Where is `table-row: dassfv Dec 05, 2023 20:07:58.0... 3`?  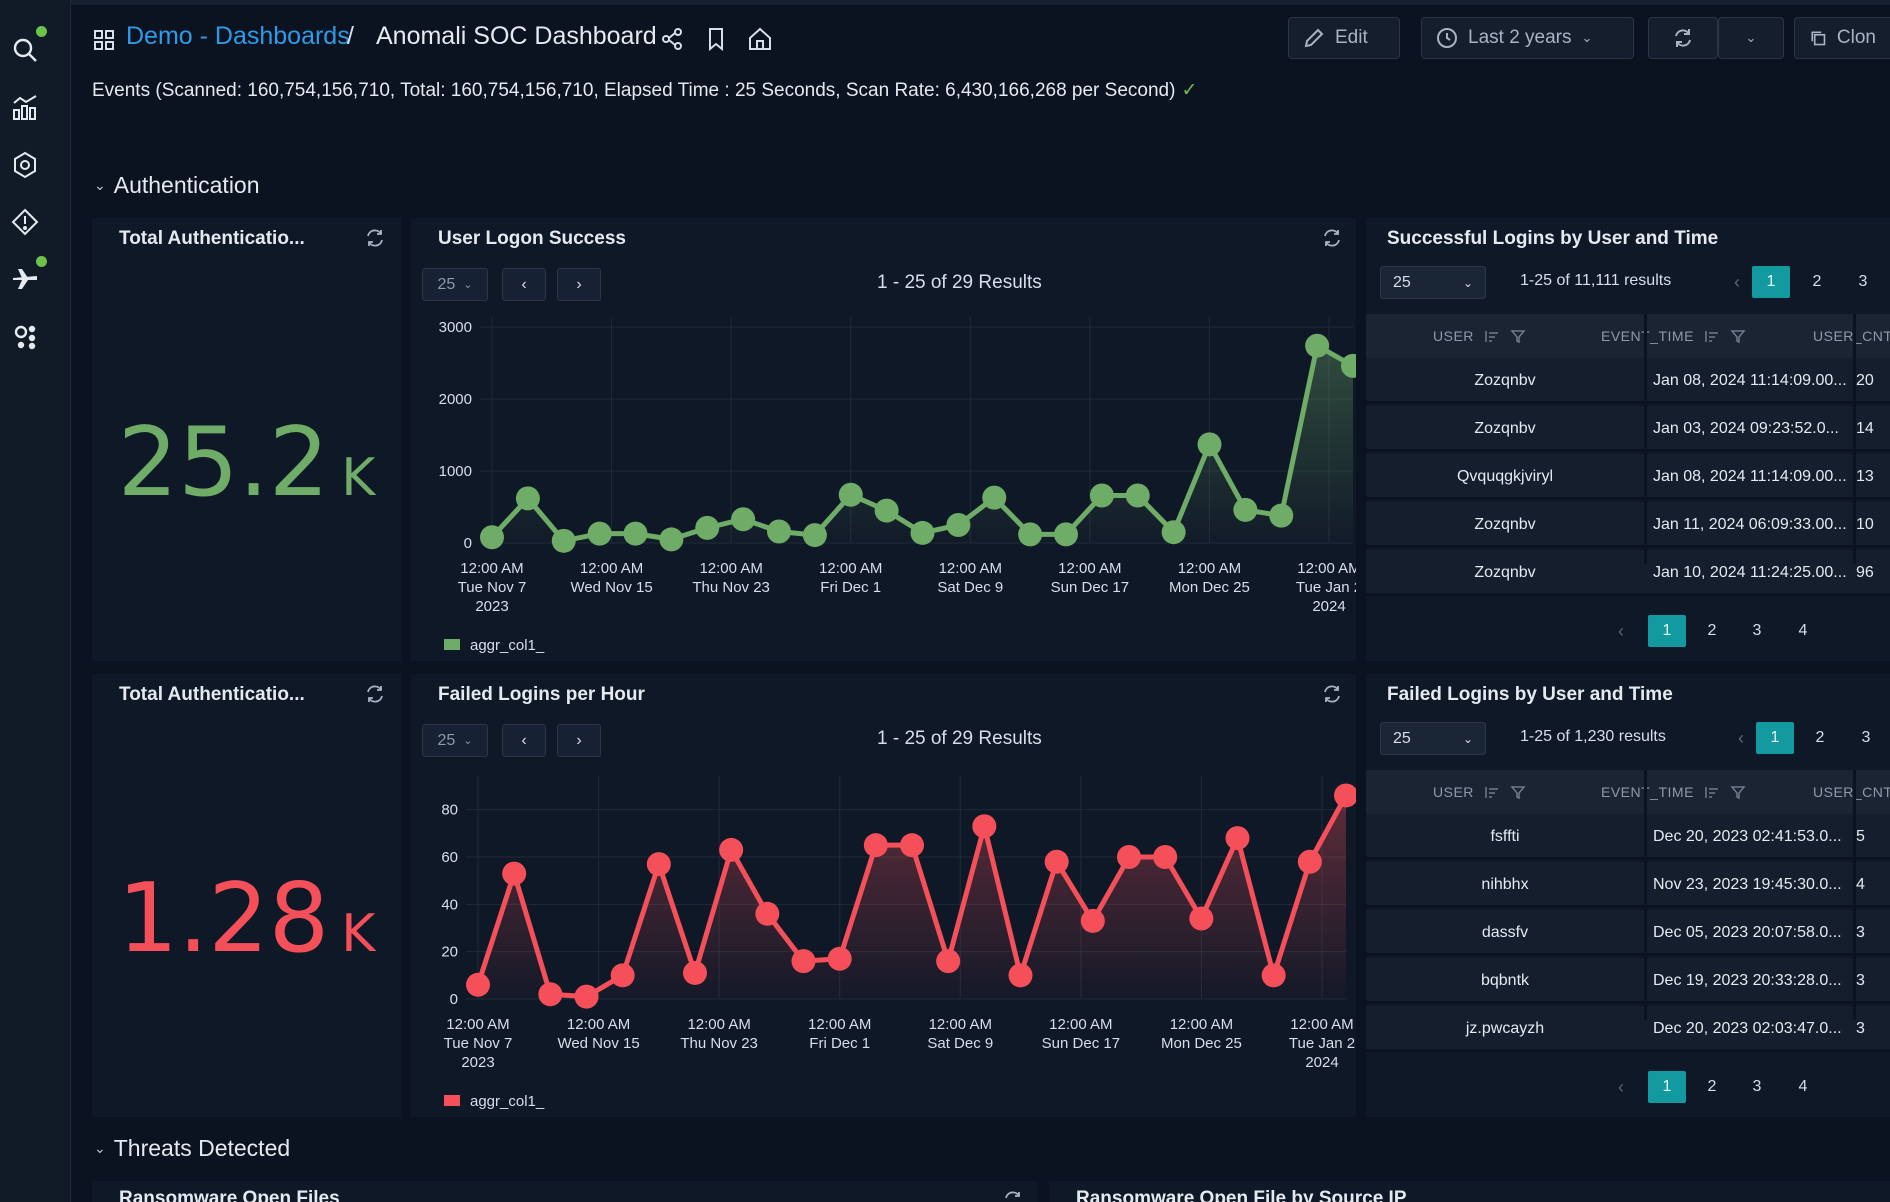
table-row: dassfv Dec 05, 2023 20:07:58.0... 3 is located at coordinates (1628, 933).